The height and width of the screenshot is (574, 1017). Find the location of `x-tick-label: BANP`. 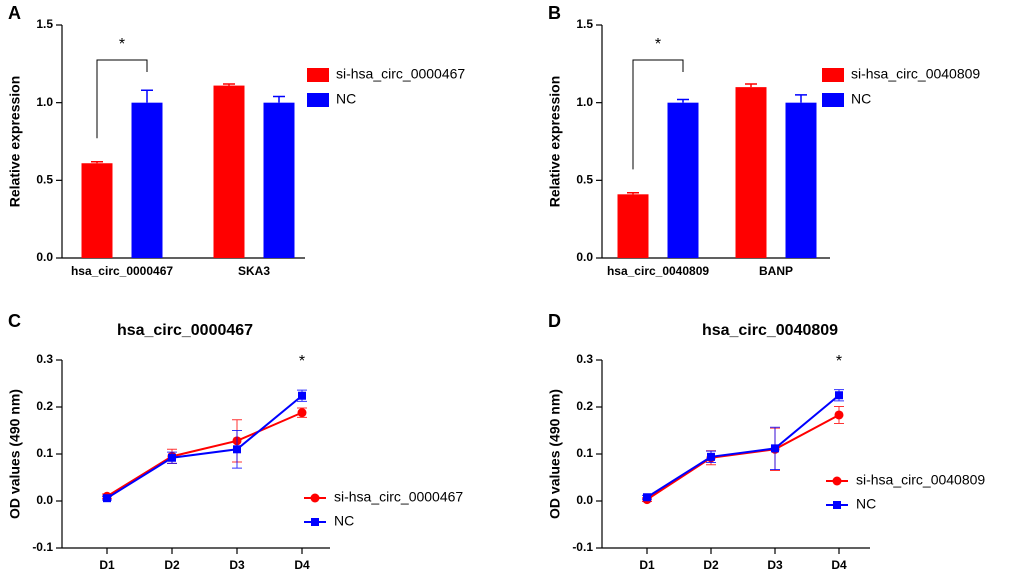

x-tick-label: BANP is located at coordinates (776, 271).